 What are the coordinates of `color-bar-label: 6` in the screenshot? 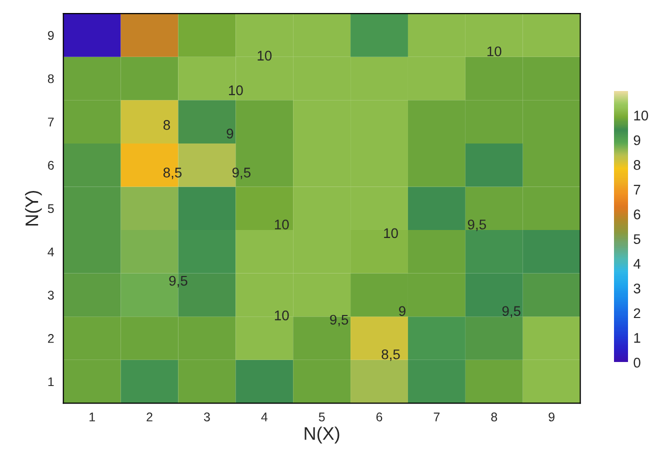 It's located at (637, 214).